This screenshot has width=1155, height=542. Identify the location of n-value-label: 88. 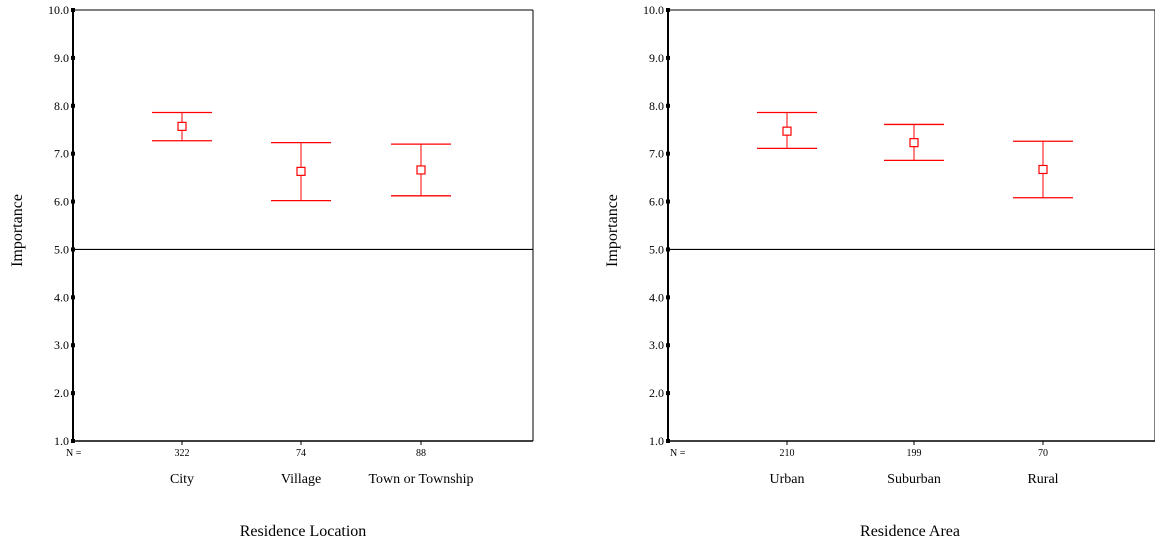
(421, 453).